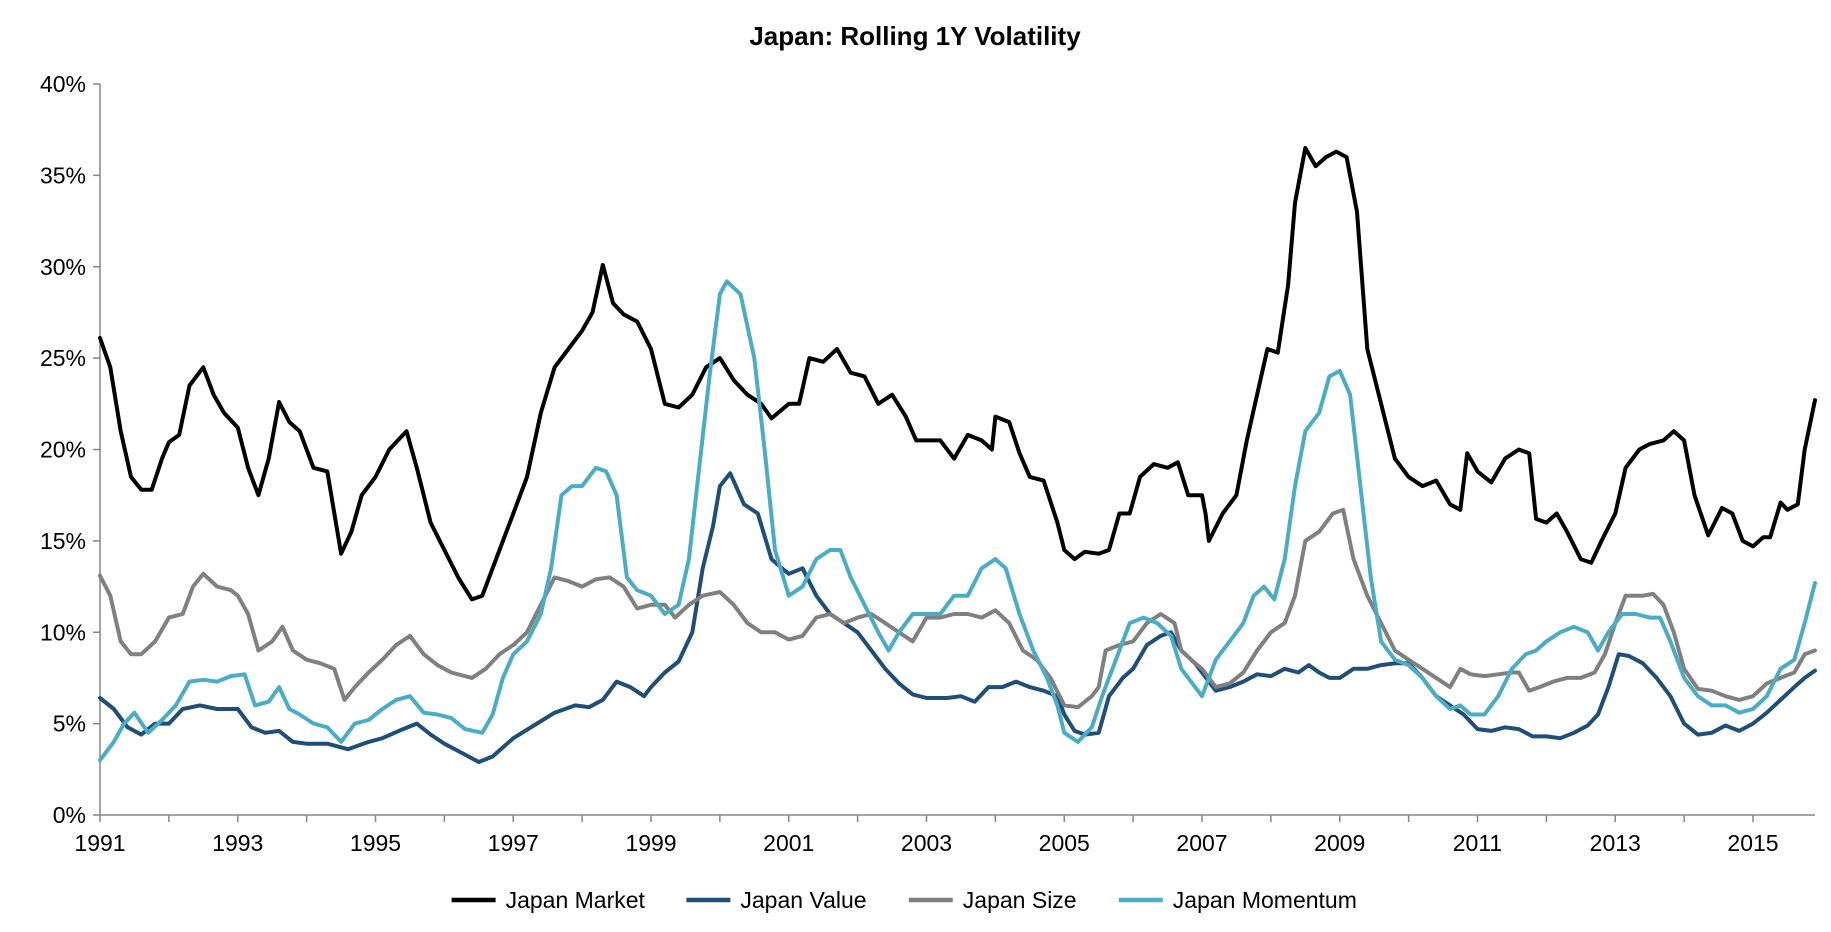 Image resolution: width=1831 pixels, height=932 pixels. What do you see at coordinates (375, 843) in the screenshot?
I see `x-tick-label: 1995` at bounding box center [375, 843].